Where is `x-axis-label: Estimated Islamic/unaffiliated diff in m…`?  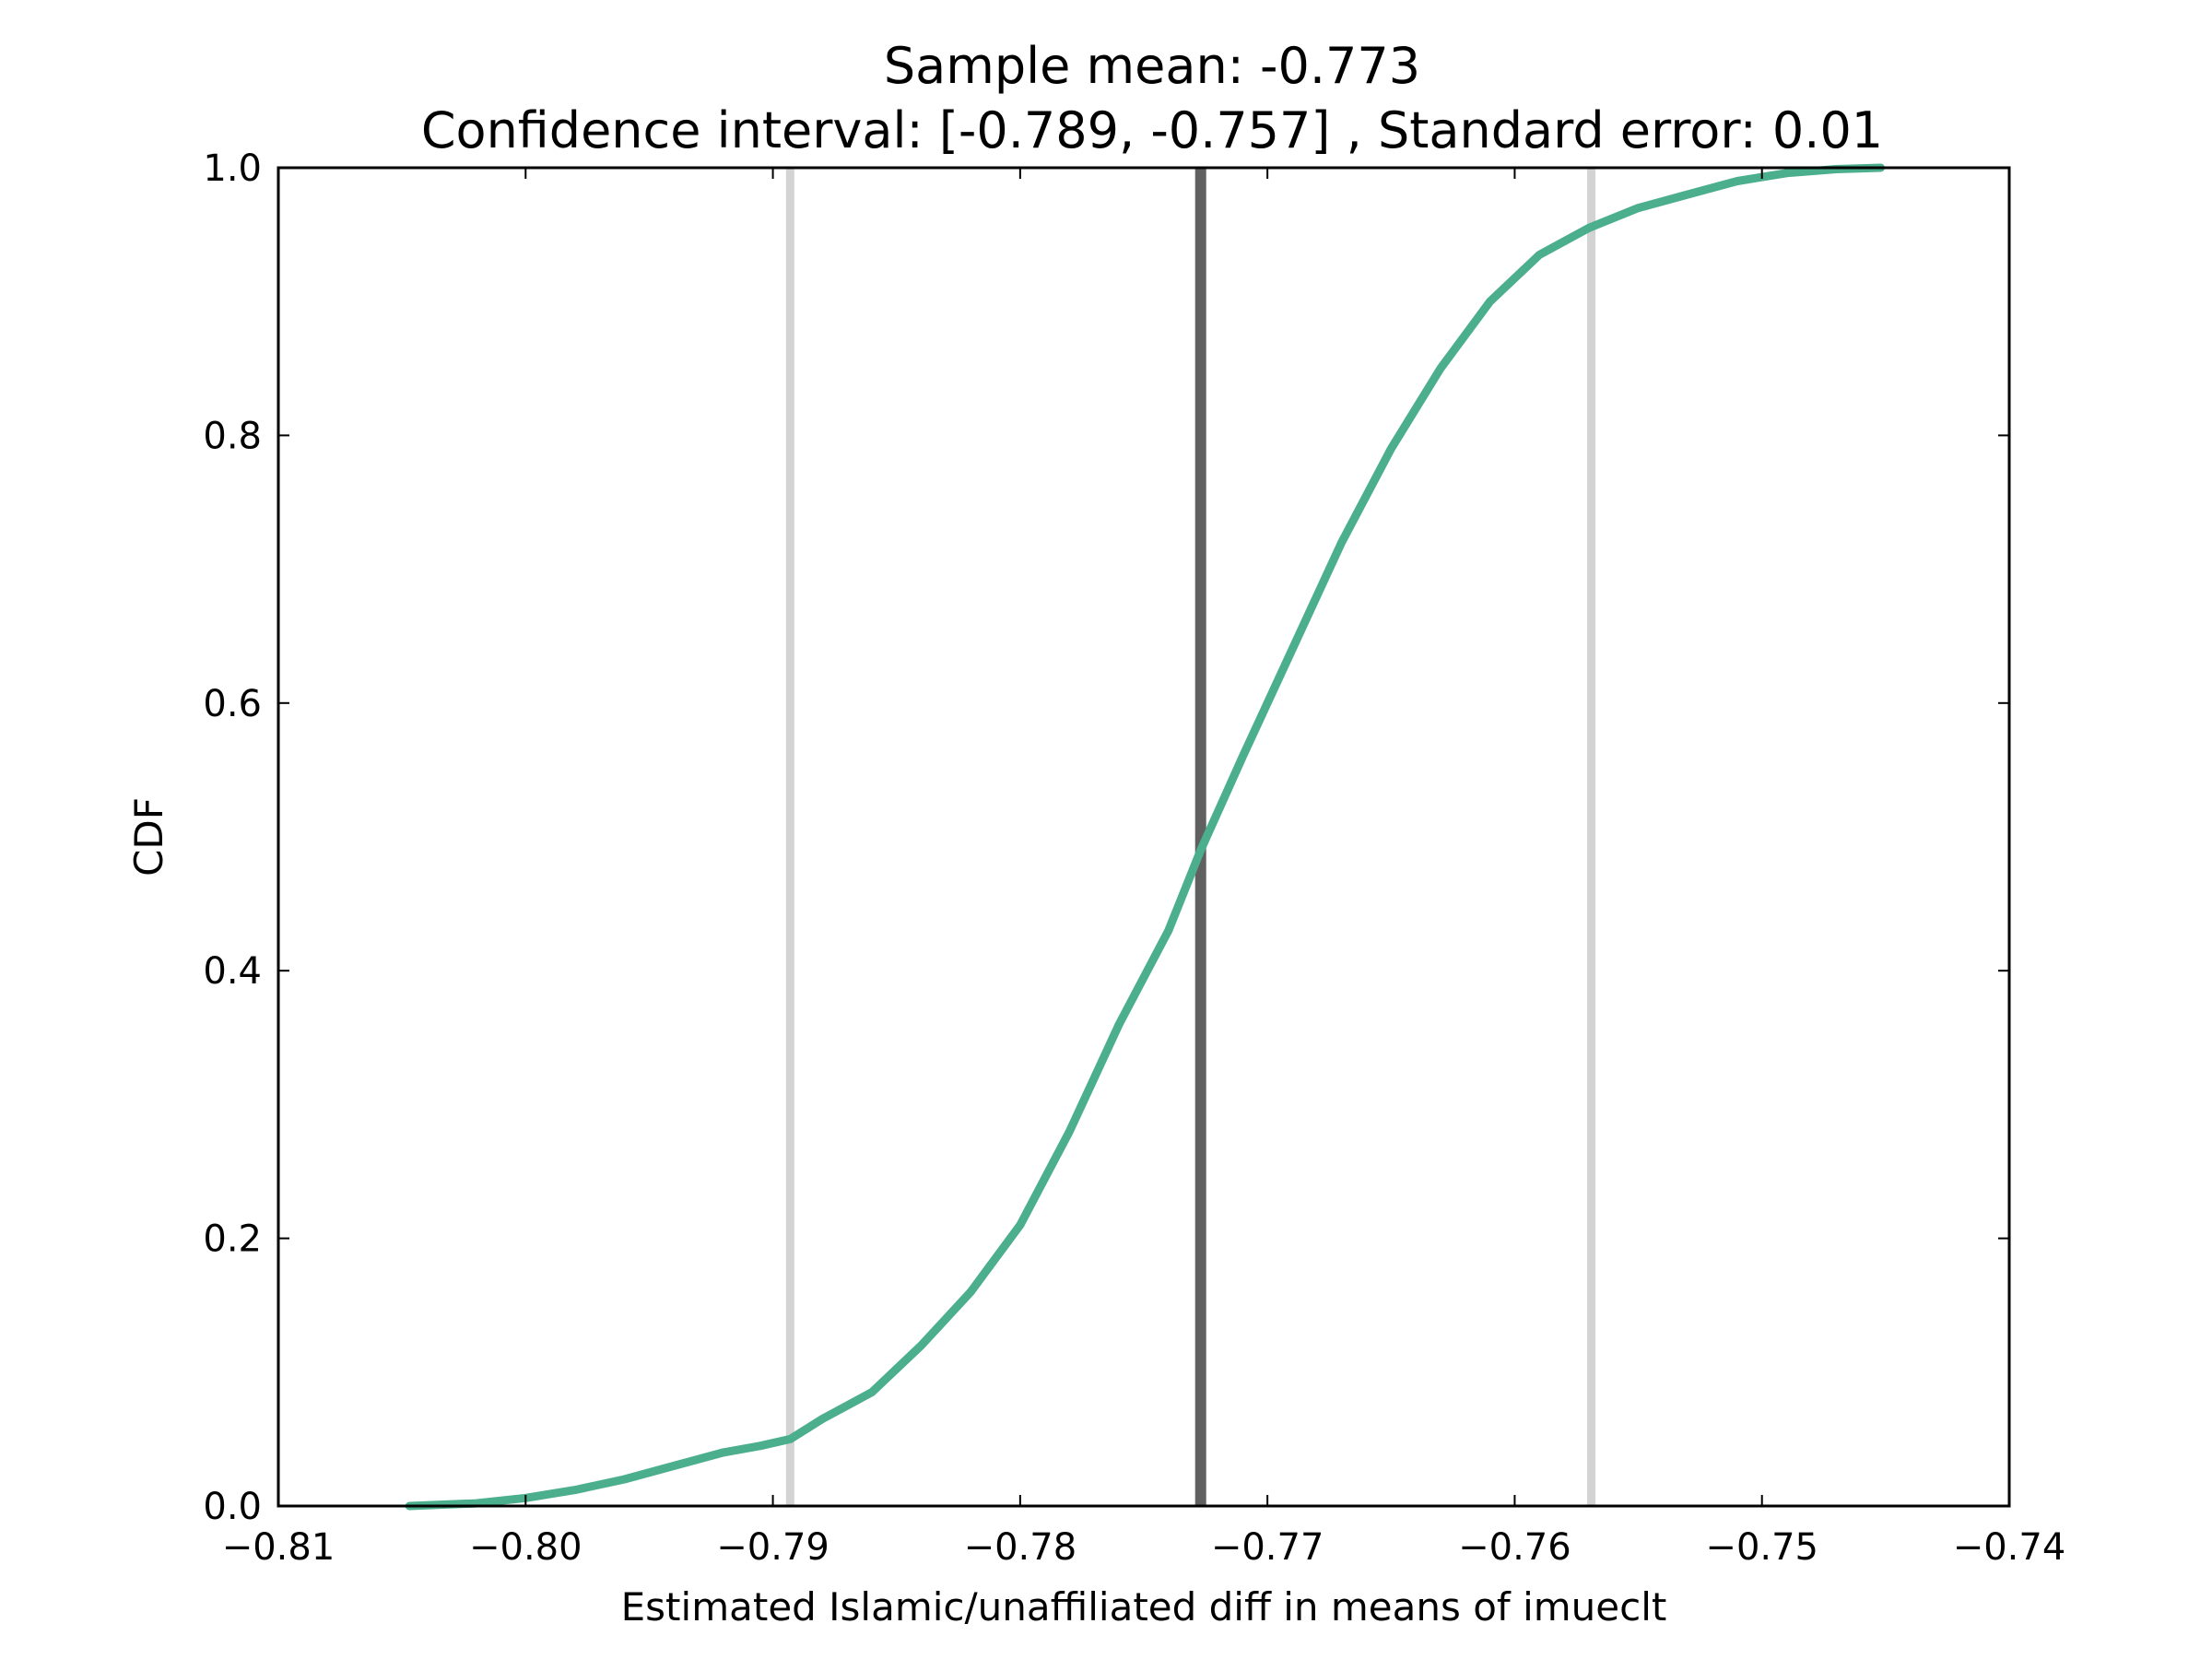 x-axis-label: Estimated Islamic/unaffiliated diff in m… is located at coordinates (1144, 1607).